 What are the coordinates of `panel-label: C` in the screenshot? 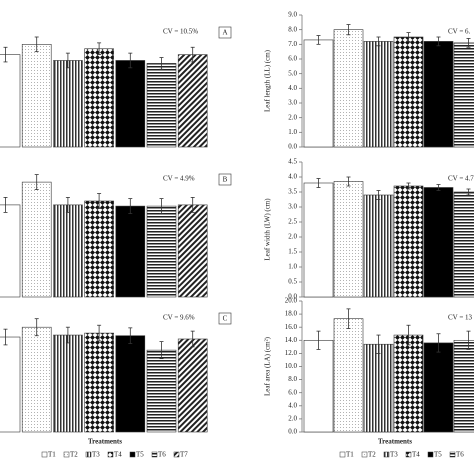 It's located at (225, 319).